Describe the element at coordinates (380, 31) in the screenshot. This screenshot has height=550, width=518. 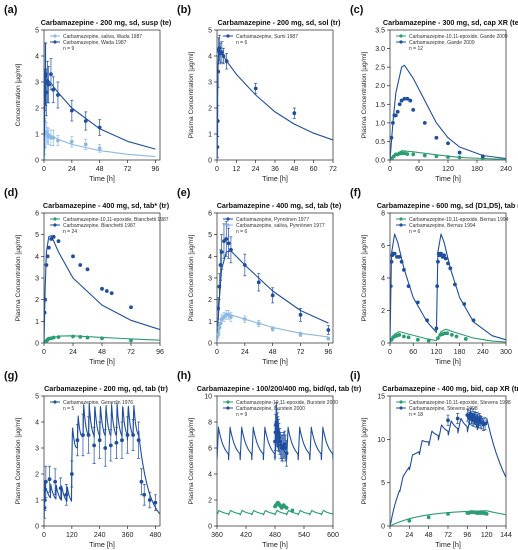
I see `y-tick-label: 3.5` at that location.